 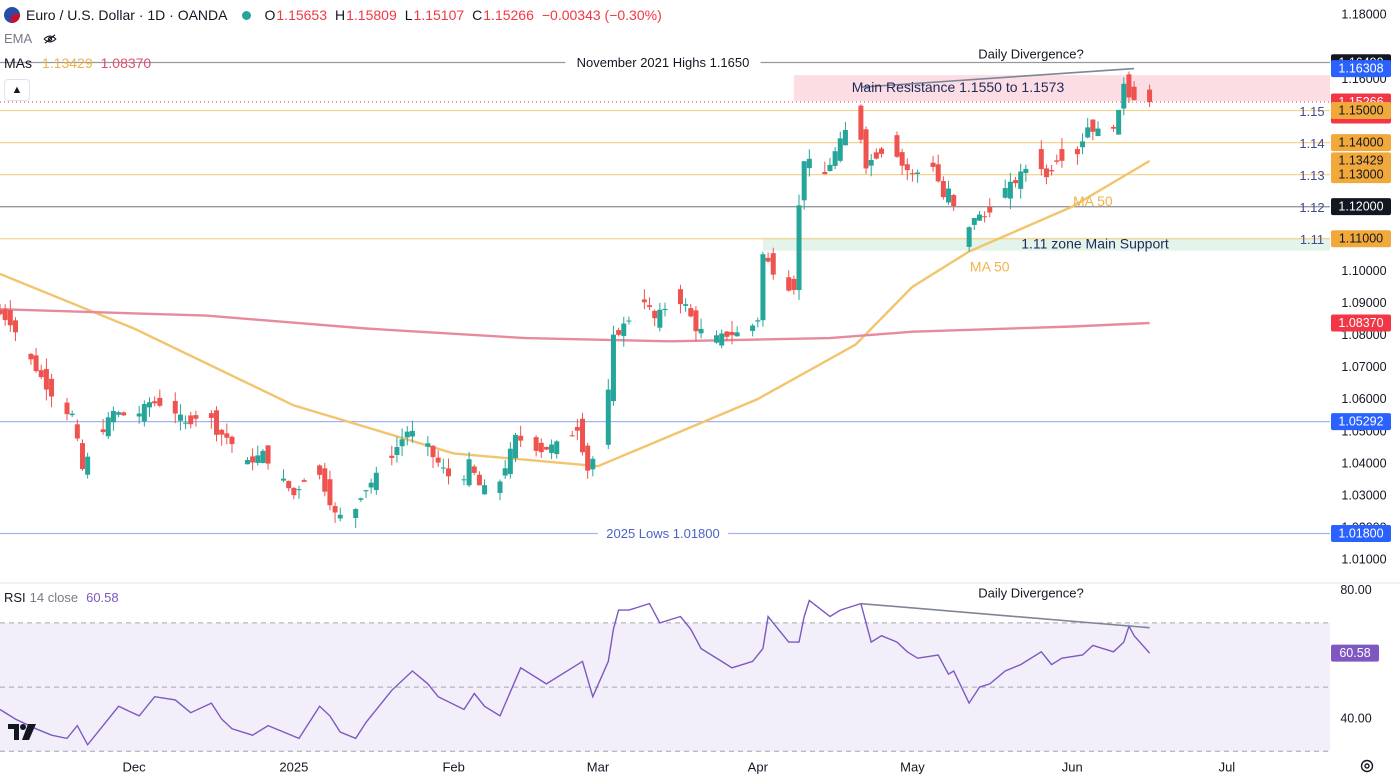 I want to click on price-scale-label: 1.11000, so click(x=1361, y=239).